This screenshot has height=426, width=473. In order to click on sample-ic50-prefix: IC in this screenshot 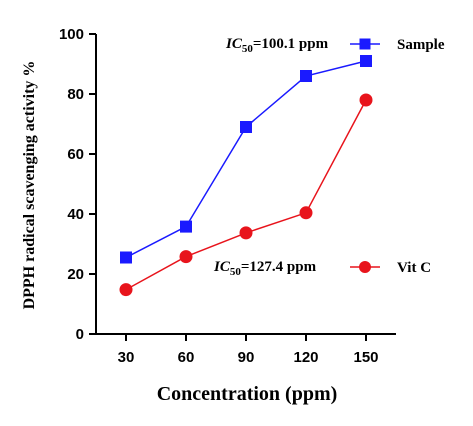, I will do `click(234, 44)`.